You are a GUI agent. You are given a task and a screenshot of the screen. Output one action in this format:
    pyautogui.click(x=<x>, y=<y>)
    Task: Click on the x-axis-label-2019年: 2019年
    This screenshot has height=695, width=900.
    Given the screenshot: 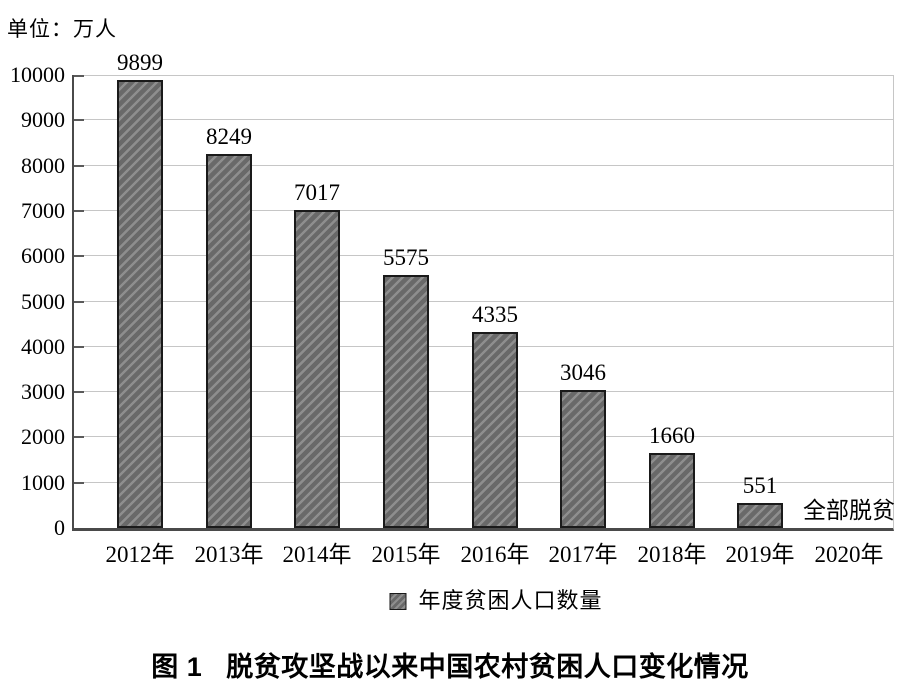 What is the action you would take?
    pyautogui.click(x=760, y=554)
    